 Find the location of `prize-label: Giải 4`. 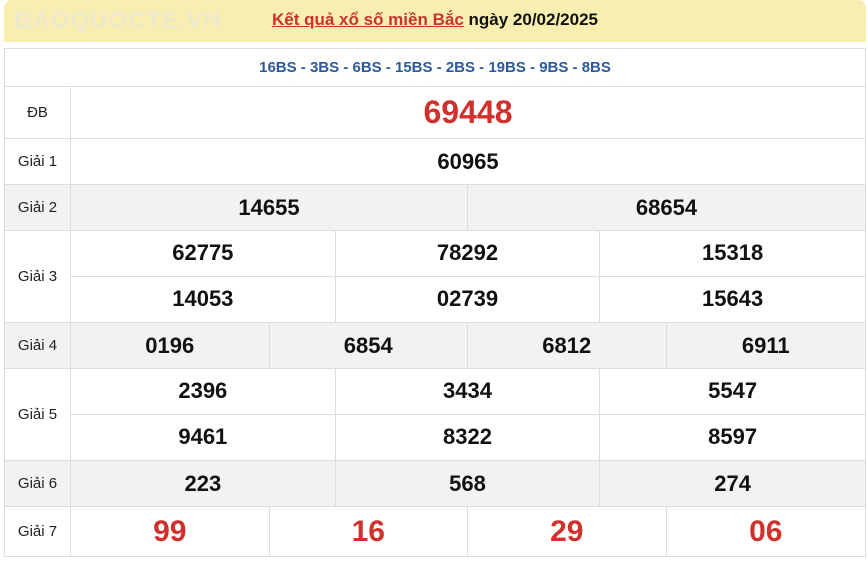

prize-label: Giải 4 is located at coordinates (38, 345).